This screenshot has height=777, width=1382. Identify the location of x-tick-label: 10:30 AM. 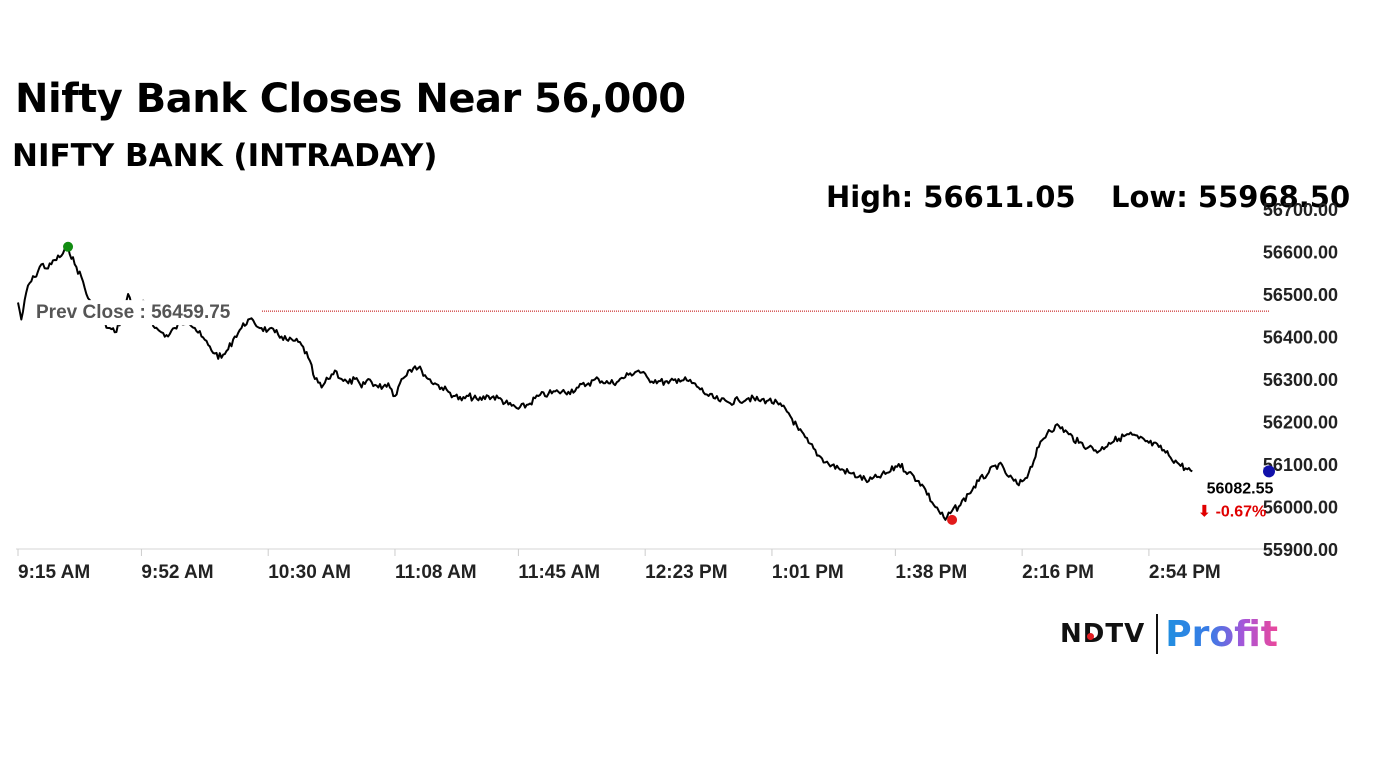
(309, 572).